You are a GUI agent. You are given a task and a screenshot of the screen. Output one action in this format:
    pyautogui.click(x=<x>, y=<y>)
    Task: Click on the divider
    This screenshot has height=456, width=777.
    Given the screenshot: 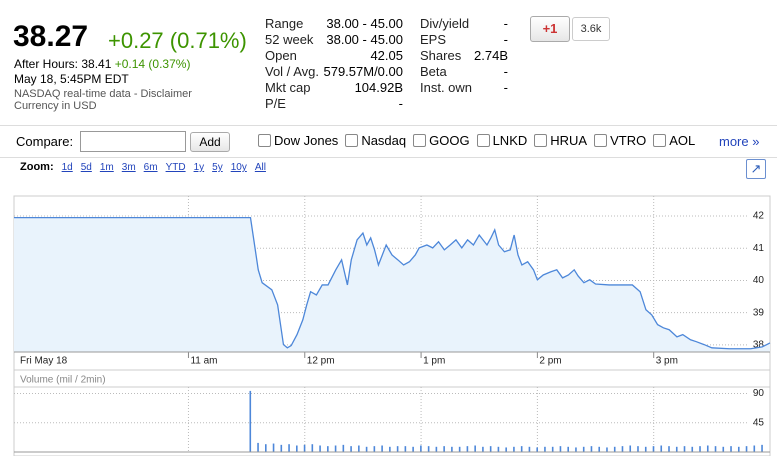 What is the action you would take?
    pyautogui.click(x=388, y=125)
    